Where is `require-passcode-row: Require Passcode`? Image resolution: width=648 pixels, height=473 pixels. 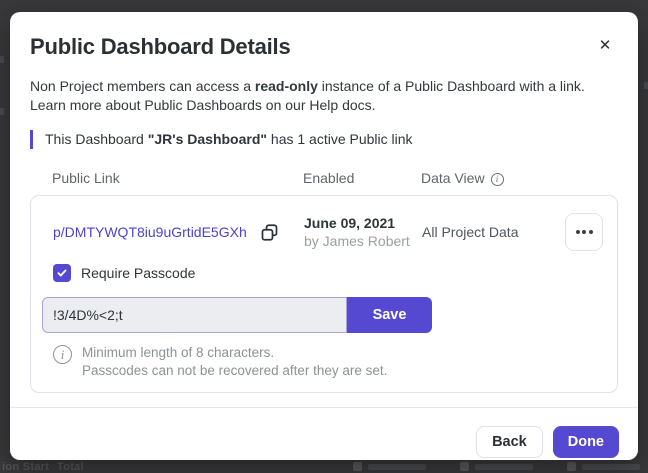
require-passcode-row: Require Passcode is located at coordinates (328, 273).